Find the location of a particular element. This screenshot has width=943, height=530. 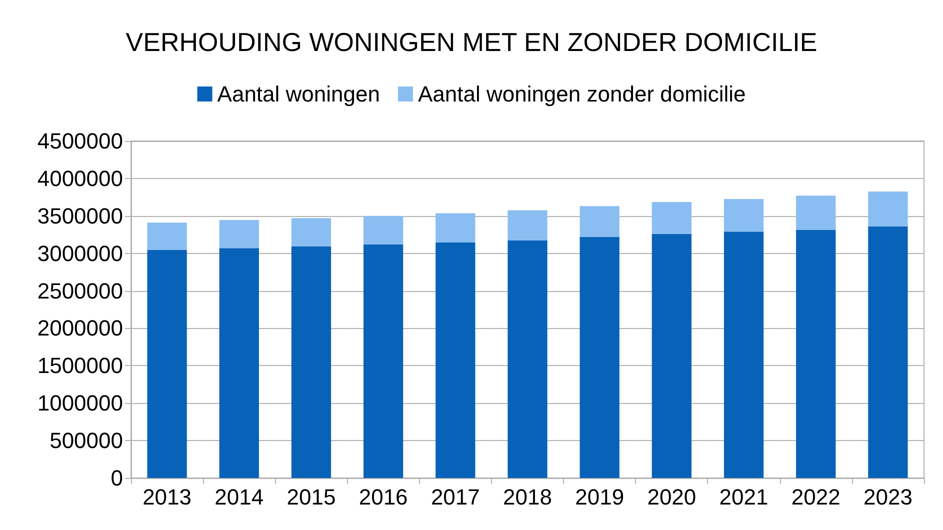

y-tick-label: 2500000 is located at coordinates (80, 291).